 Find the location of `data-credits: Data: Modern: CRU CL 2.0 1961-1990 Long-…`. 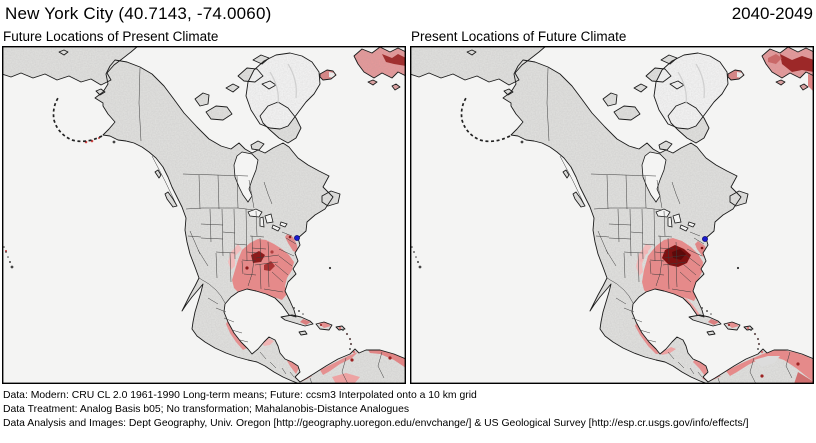

data-credits: Data: Modern: CRU CL 2.0 1961-1990 Long-… is located at coordinates (375, 410).